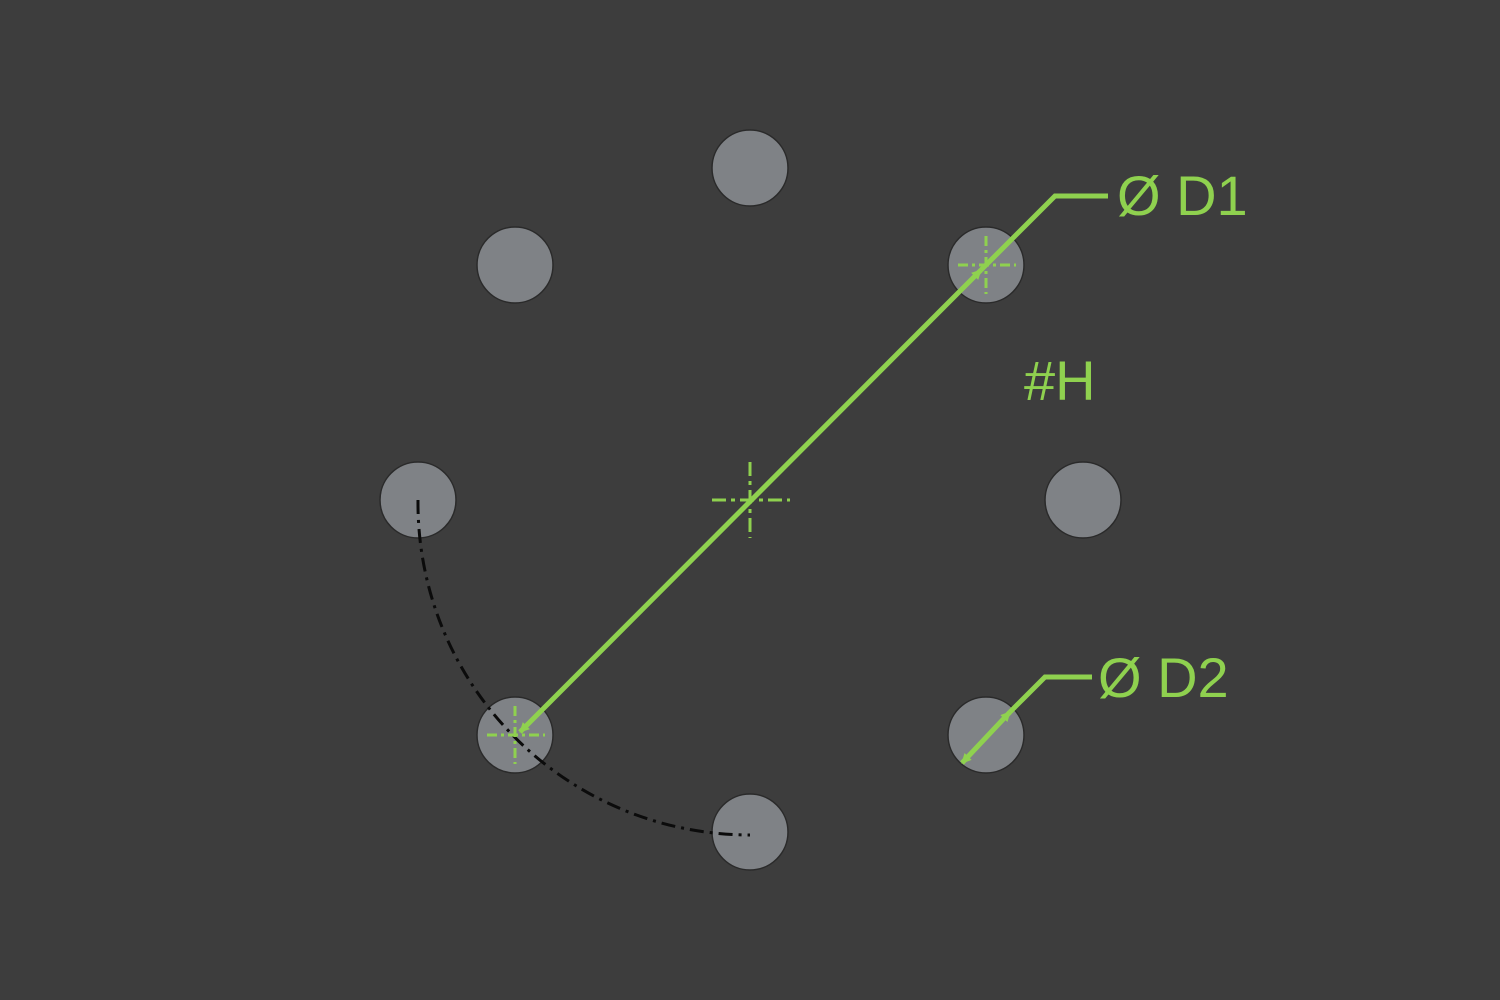 This screenshot has width=1500, height=1000. I want to click on hole-diameter-label: Ø D2, so click(1163, 677).